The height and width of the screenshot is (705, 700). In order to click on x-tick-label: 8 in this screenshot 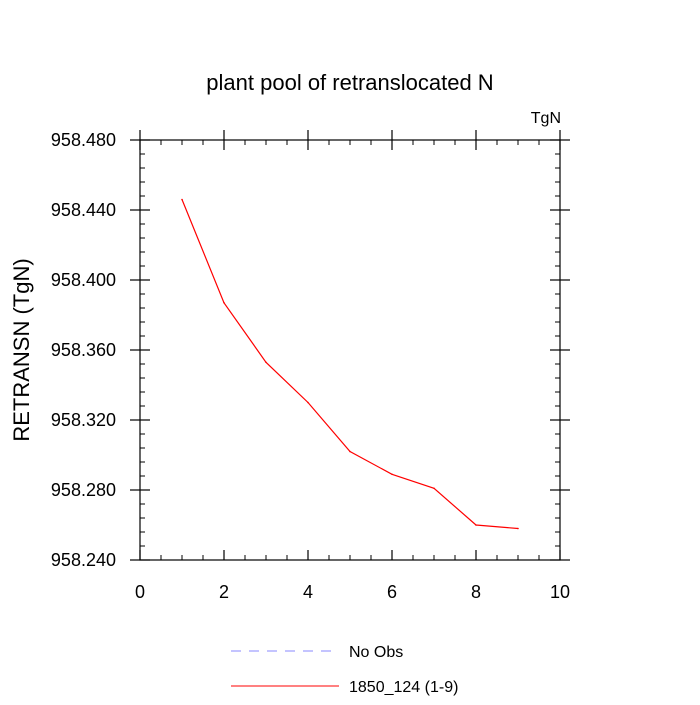, I will do `click(476, 592)`.